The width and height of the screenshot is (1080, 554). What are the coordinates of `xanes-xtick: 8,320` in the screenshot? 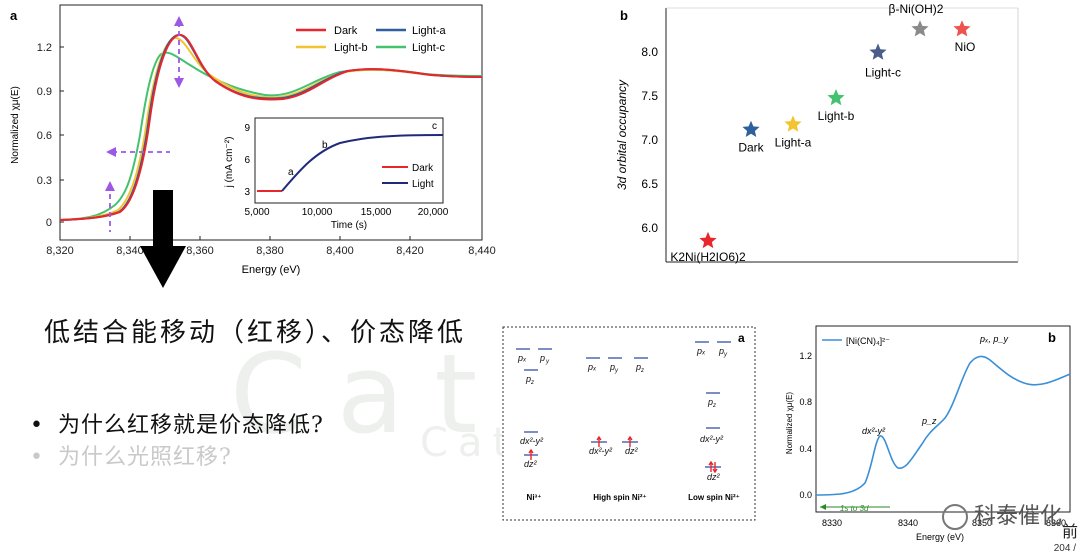 It's located at (60, 251).